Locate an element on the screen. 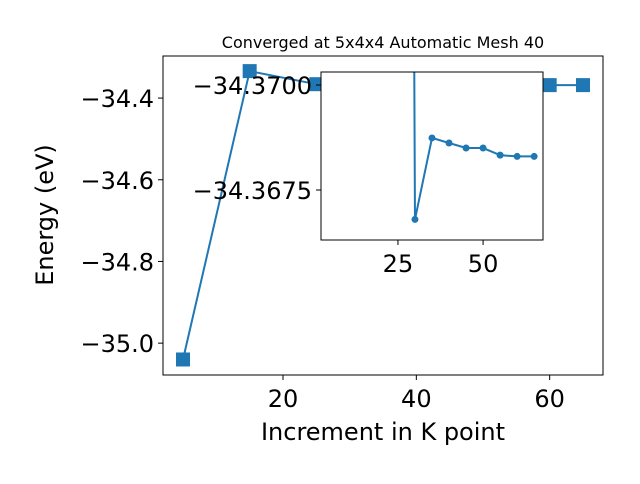 This screenshot has height=484, width=640. y-tick-label: −34.6 is located at coordinates (117, 181).